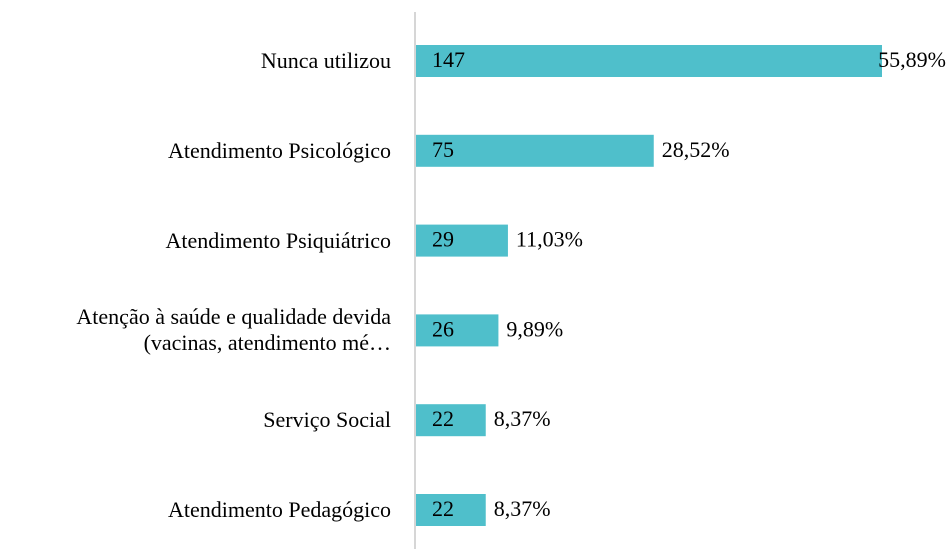  What do you see at coordinates (443, 239) in the screenshot?
I see `value-label: 29` at bounding box center [443, 239].